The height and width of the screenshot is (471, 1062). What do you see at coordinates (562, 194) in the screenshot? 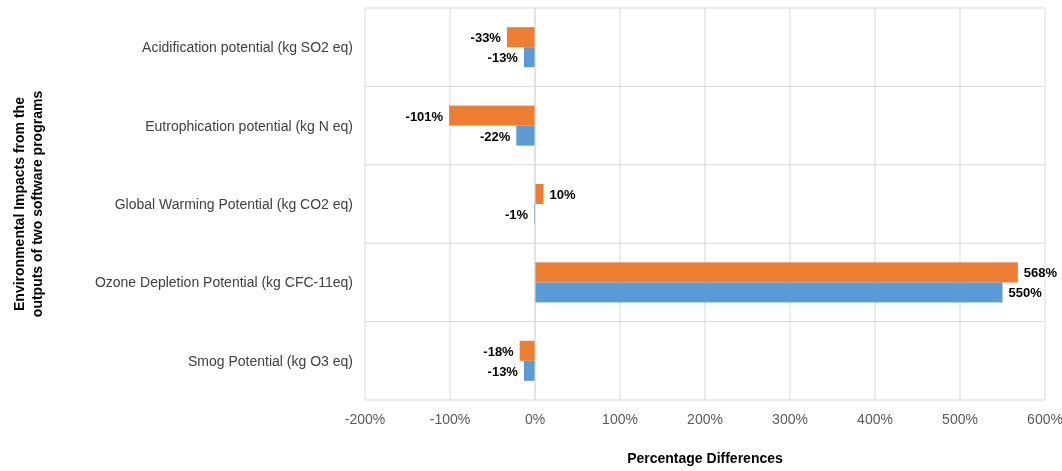
I see `data-label: 10%` at bounding box center [562, 194].